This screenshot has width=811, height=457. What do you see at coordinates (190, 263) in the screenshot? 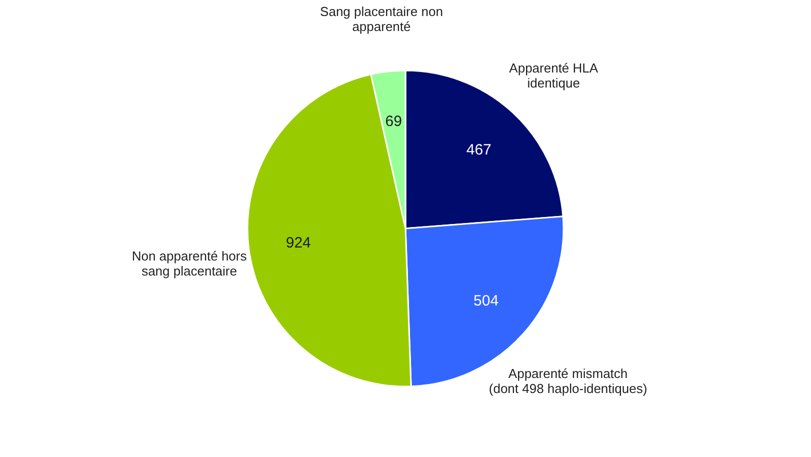
I see `slice-label: Non apparenté hors sang placentaire` at bounding box center [190, 263].